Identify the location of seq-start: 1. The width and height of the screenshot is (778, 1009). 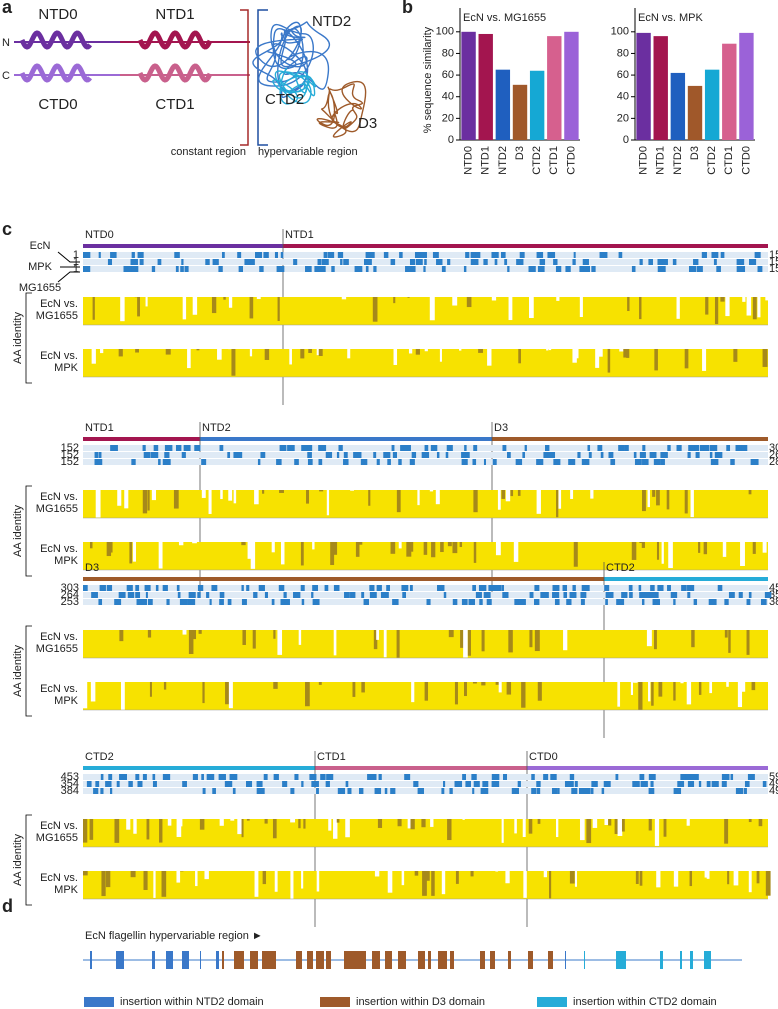
(76, 269).